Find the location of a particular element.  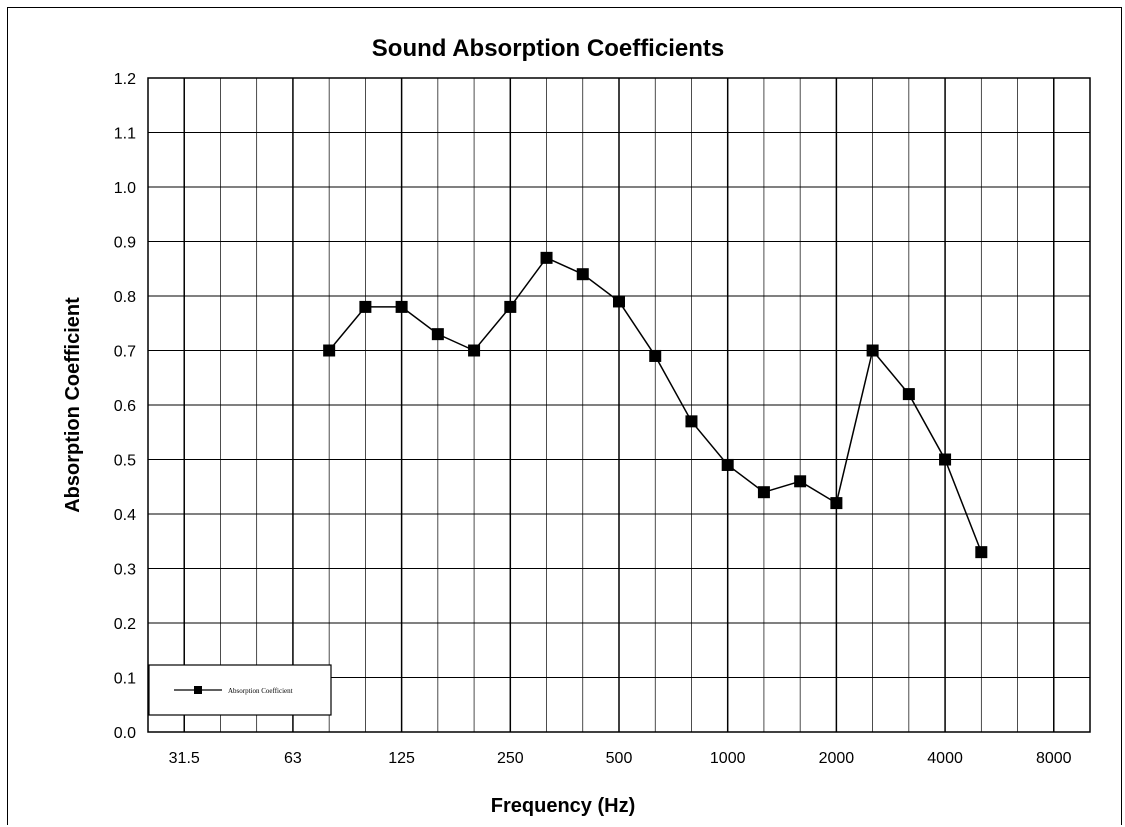

y-tick-label: 0.4 is located at coordinates (125, 515).